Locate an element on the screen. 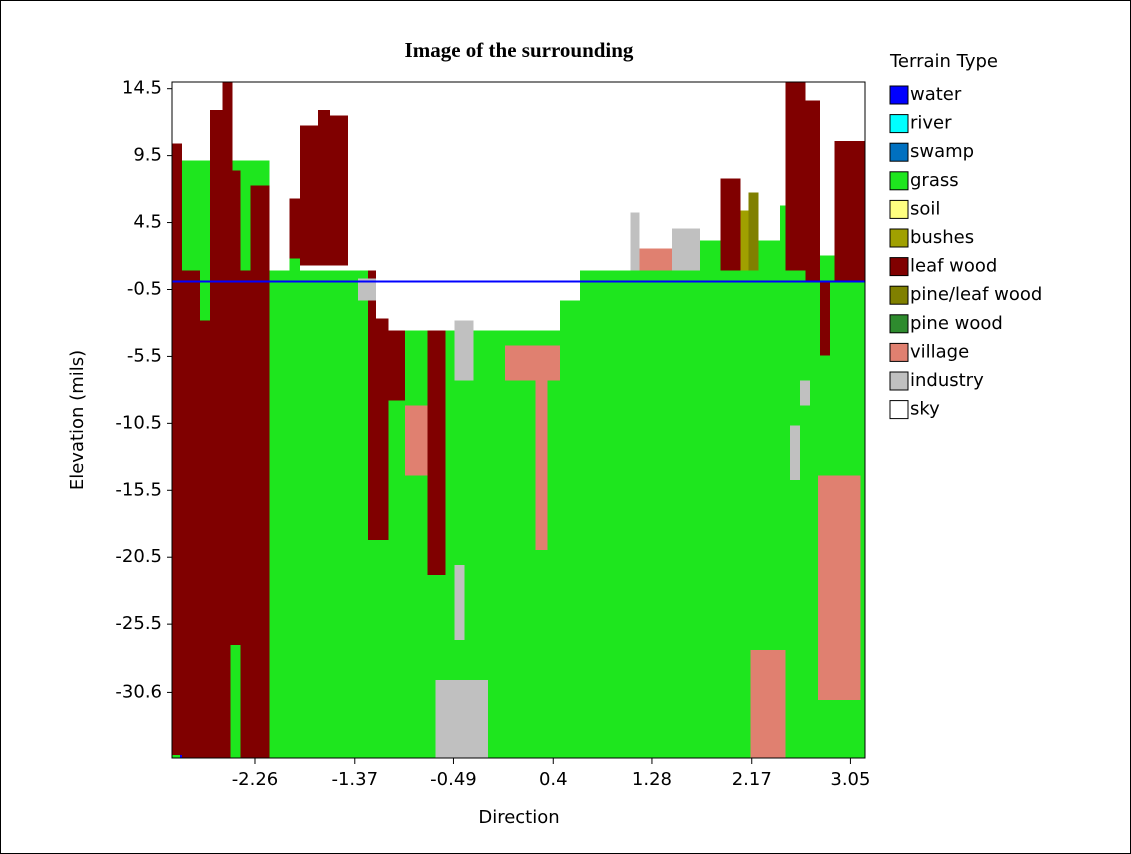 The image size is (1131, 854). legend-label: soil is located at coordinates (925, 208).